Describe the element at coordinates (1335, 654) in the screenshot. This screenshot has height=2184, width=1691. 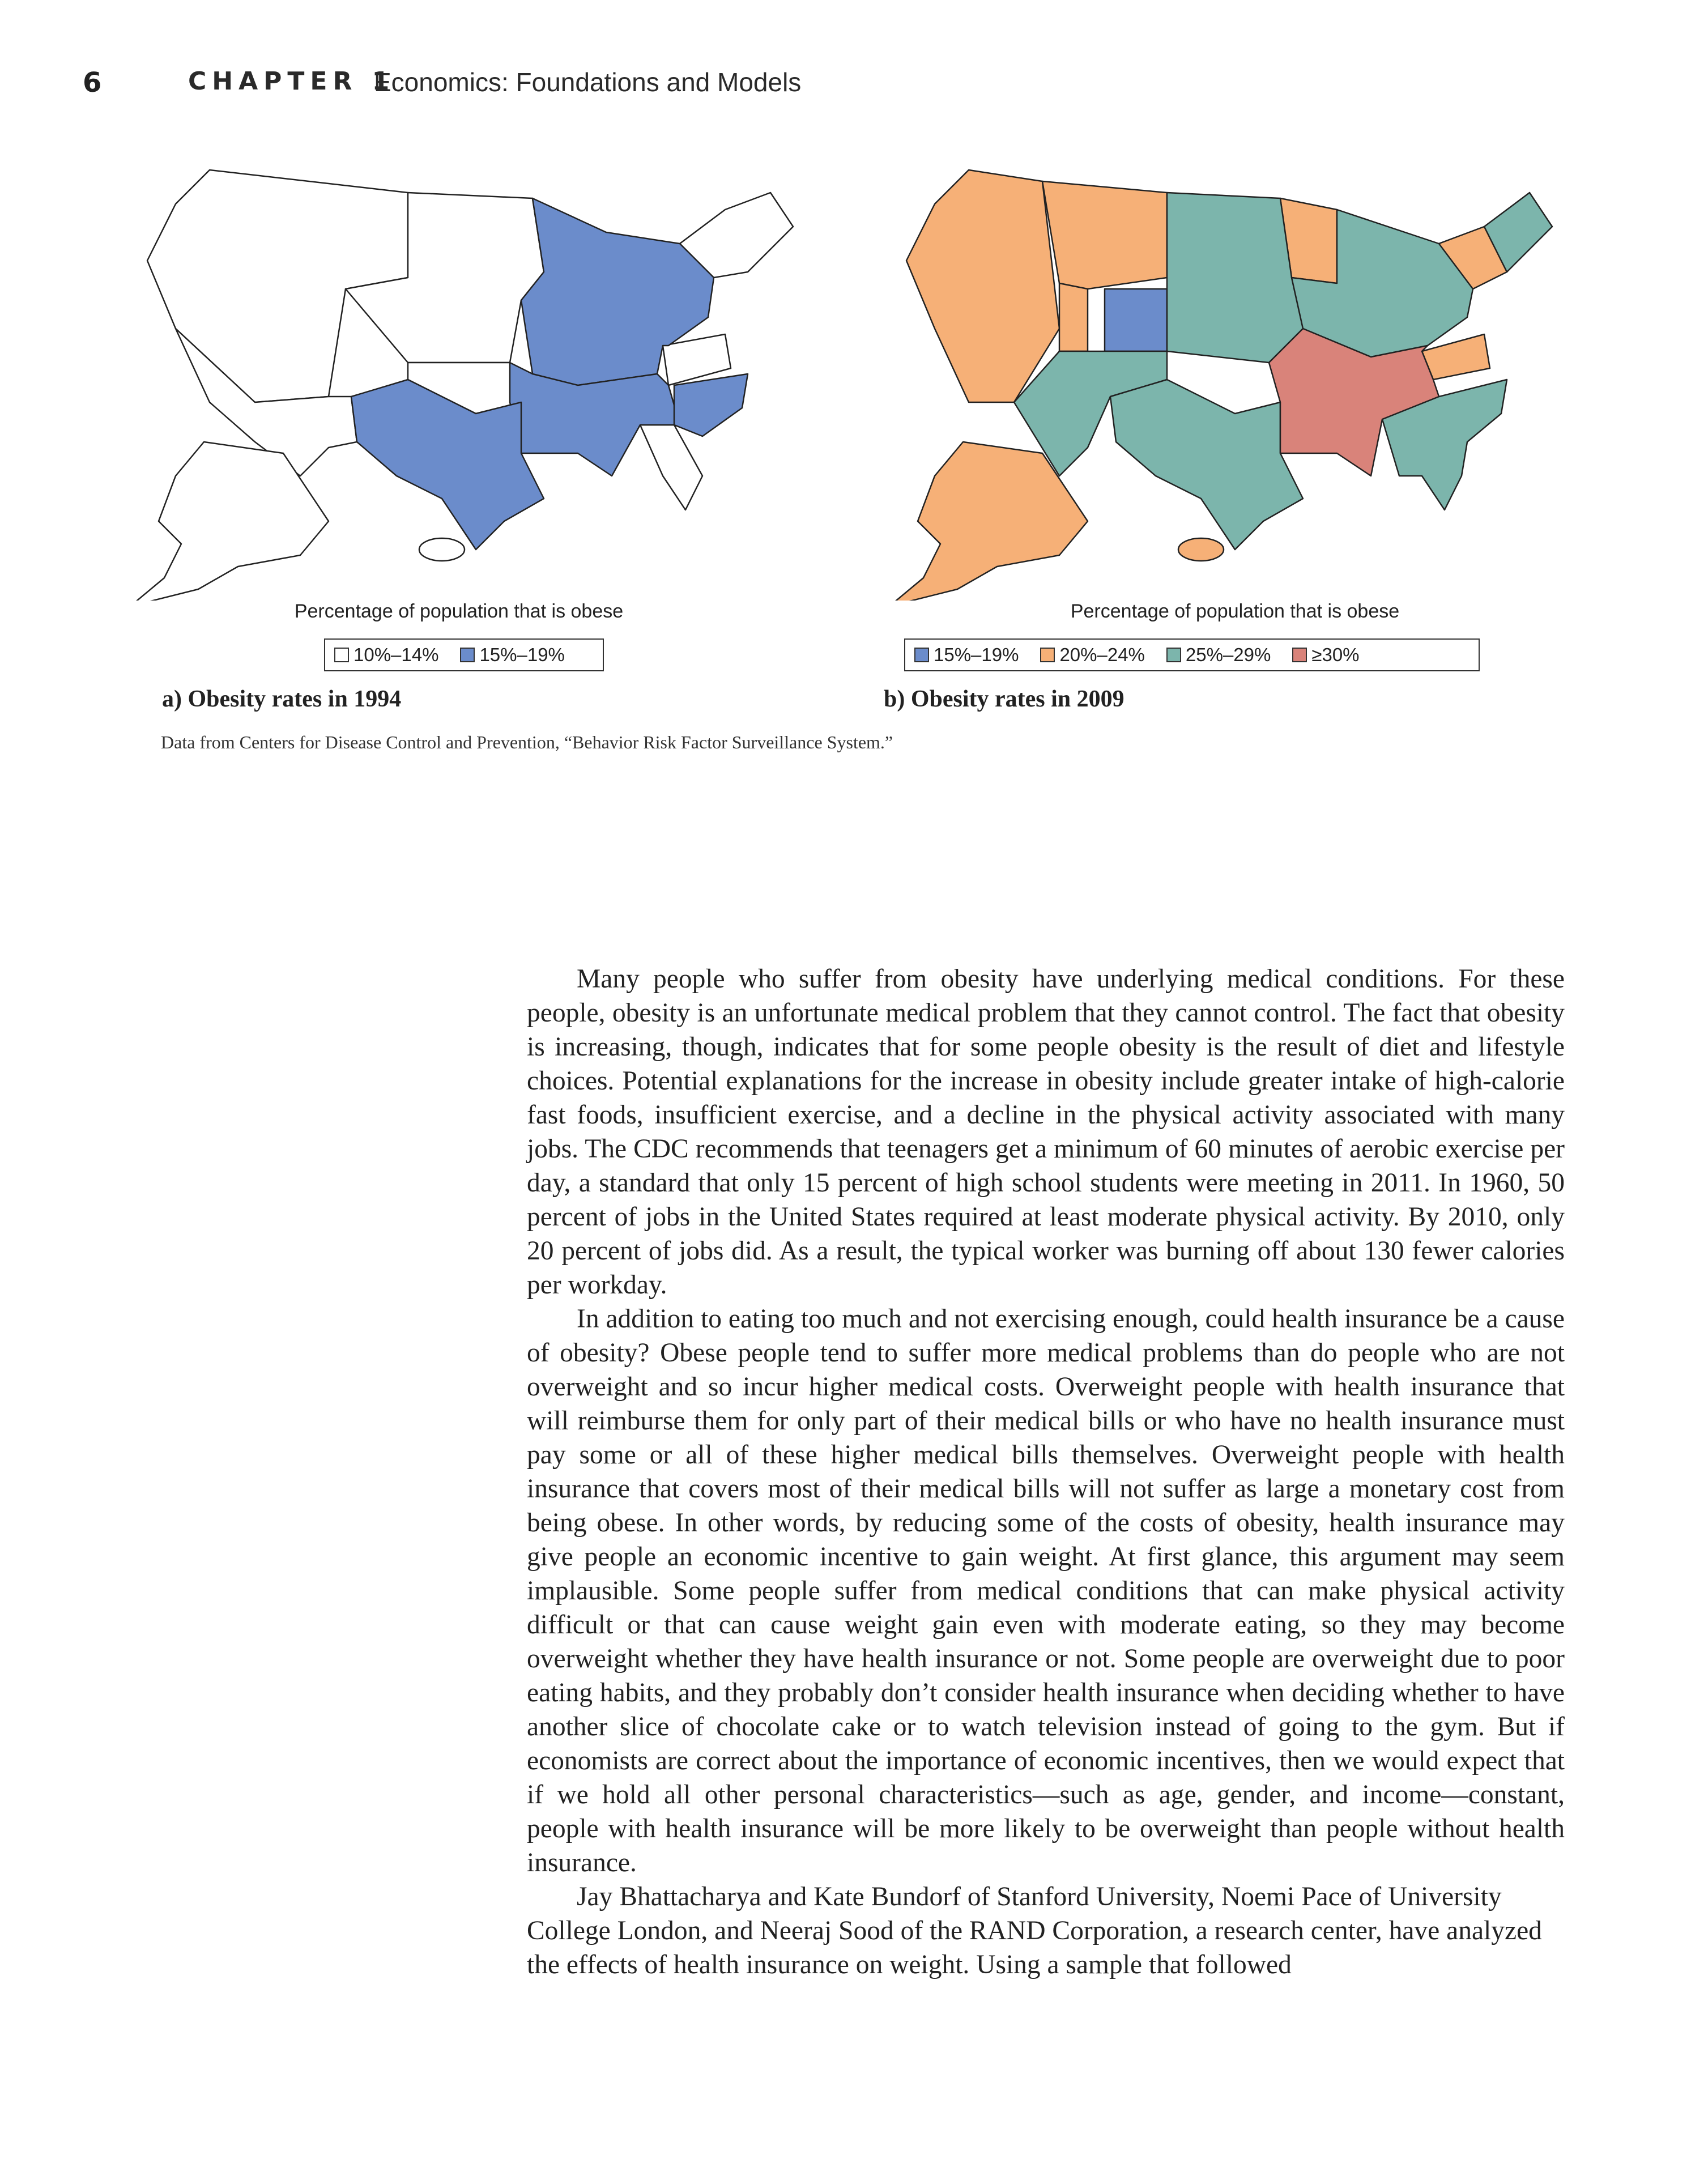
I see `legend-label: ≥30%` at that location.